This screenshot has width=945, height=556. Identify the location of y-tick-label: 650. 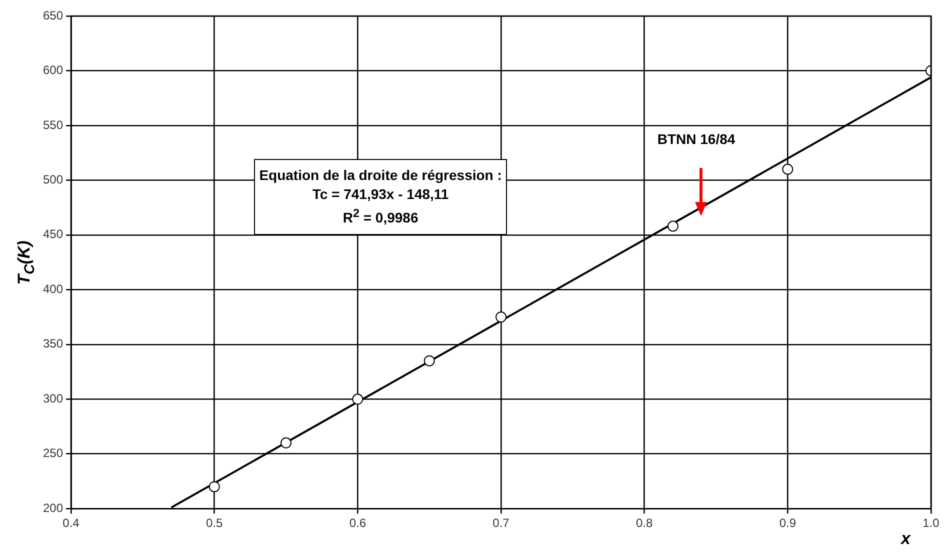
(53, 15).